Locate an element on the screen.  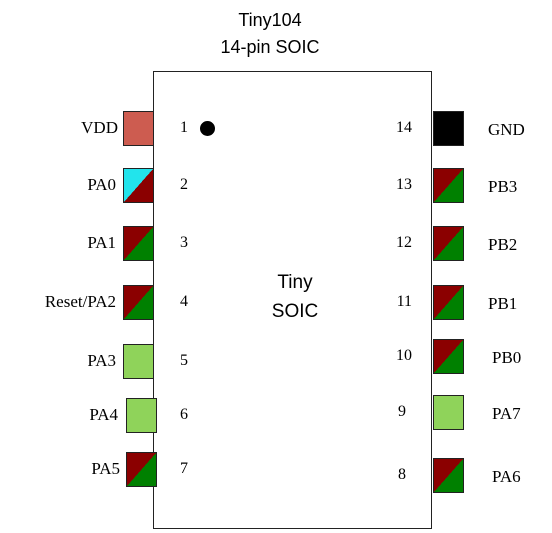
pin-number-2: 2 is located at coordinates (184, 184).